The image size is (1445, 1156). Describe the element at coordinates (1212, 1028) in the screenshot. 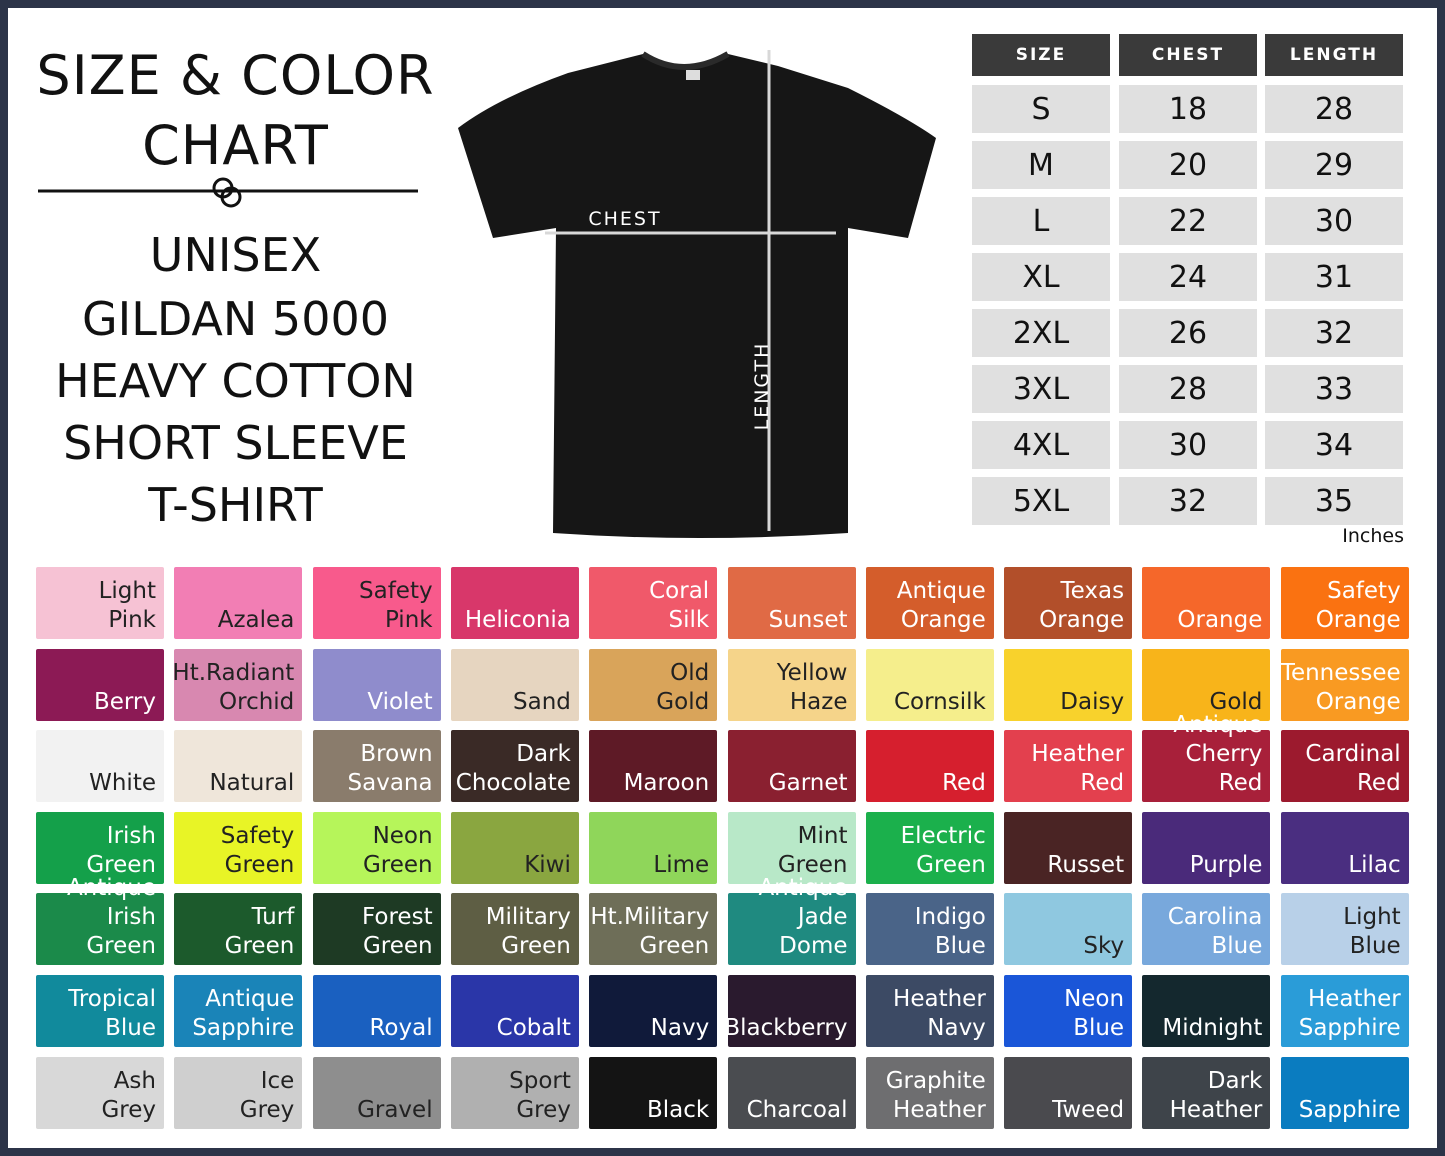

I see `swatch-name: Midnight` at that location.